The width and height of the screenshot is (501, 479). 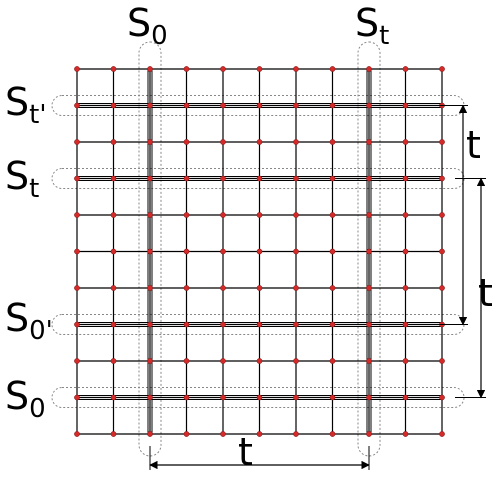 What do you see at coordinates (147, 26) in the screenshot?
I see `top-label-s0: S0` at bounding box center [147, 26].